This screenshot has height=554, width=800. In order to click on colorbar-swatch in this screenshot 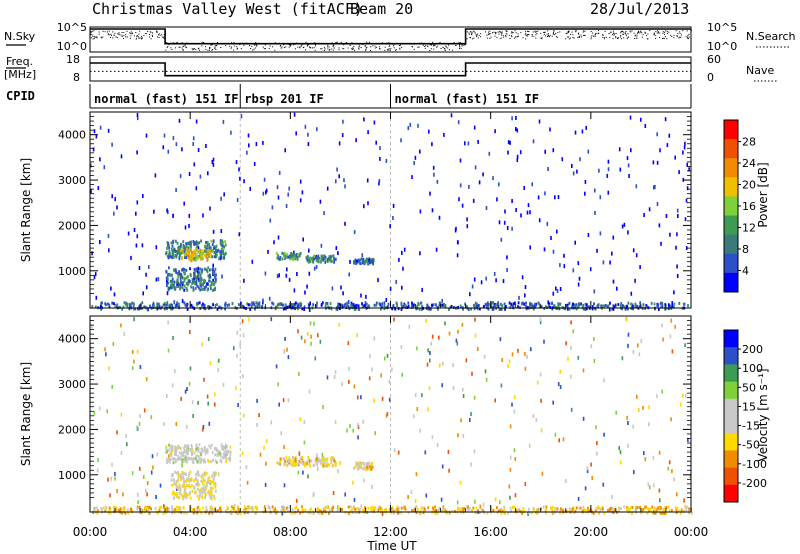, I will do `click(731, 130)`.